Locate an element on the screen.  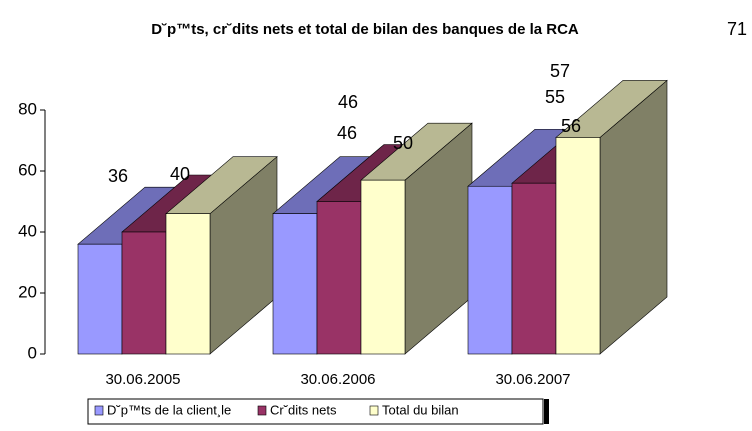
x-tick-label: 30.06.2007 is located at coordinates (532, 379).